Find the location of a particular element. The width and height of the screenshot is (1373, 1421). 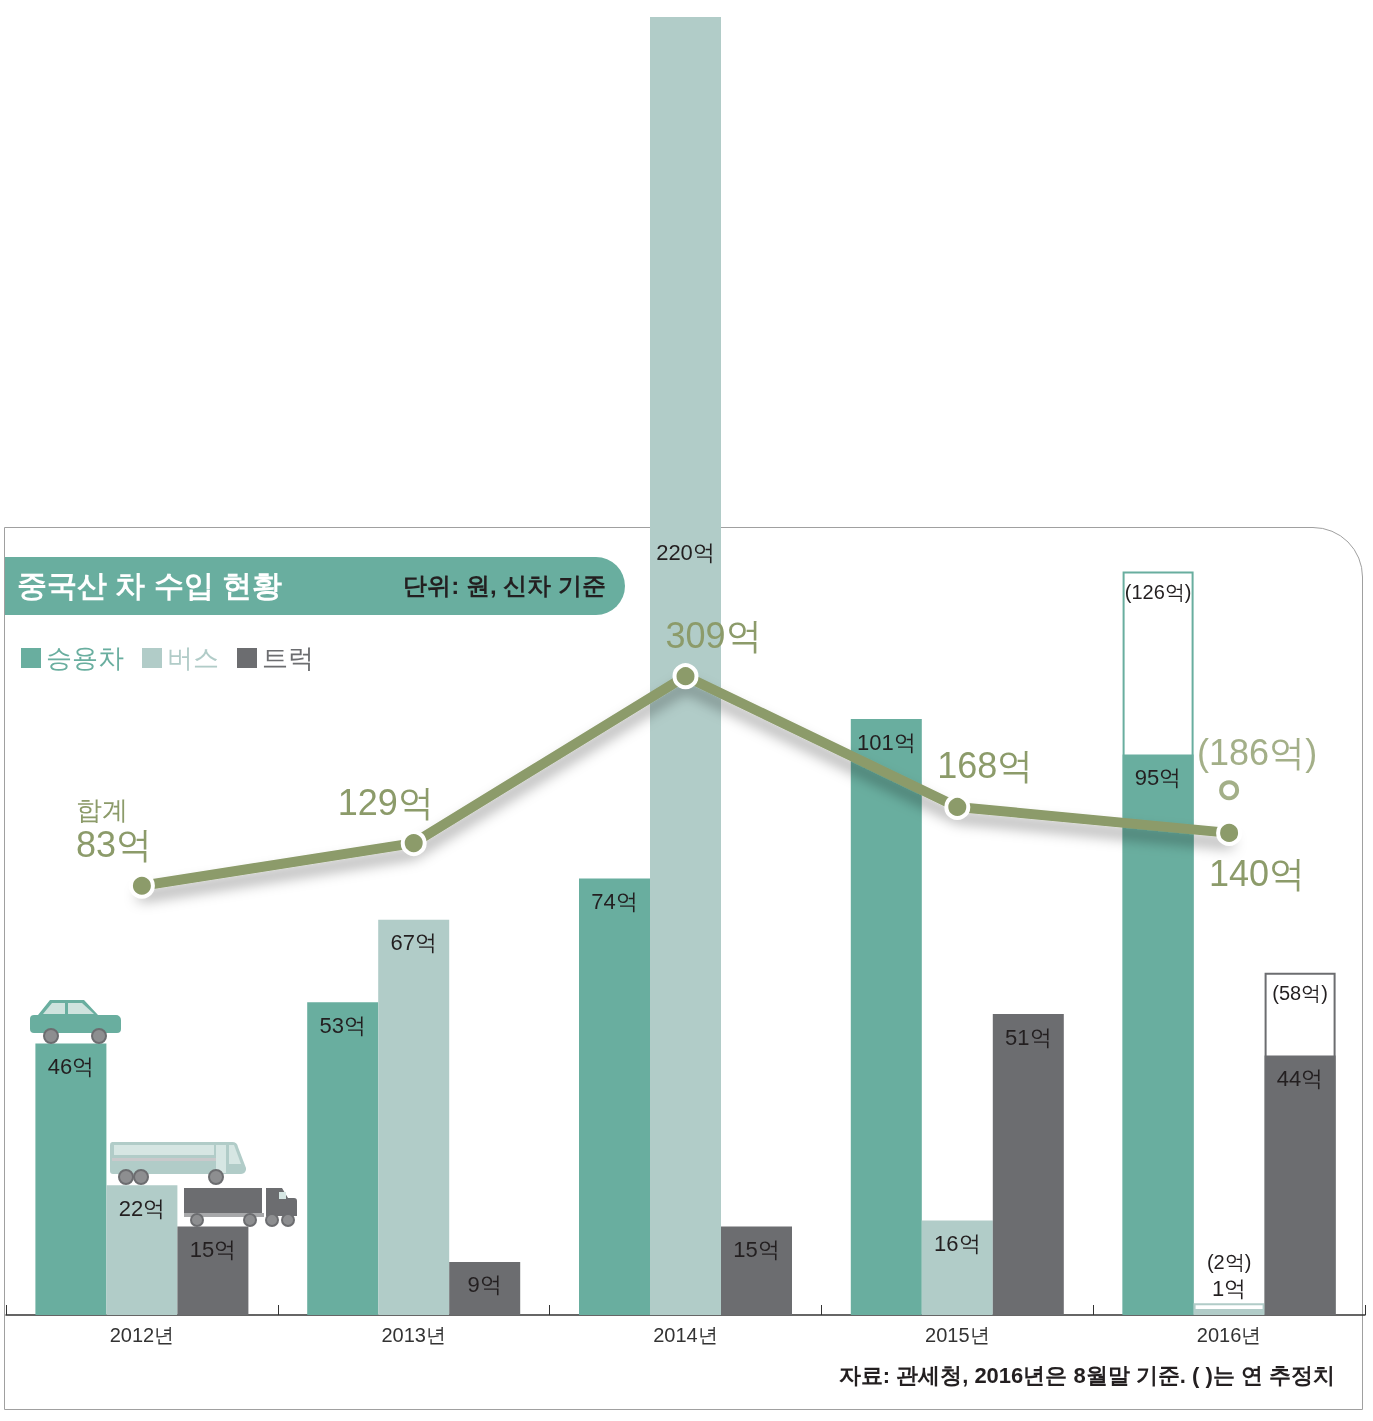

data-label: 220억 is located at coordinates (685, 552).